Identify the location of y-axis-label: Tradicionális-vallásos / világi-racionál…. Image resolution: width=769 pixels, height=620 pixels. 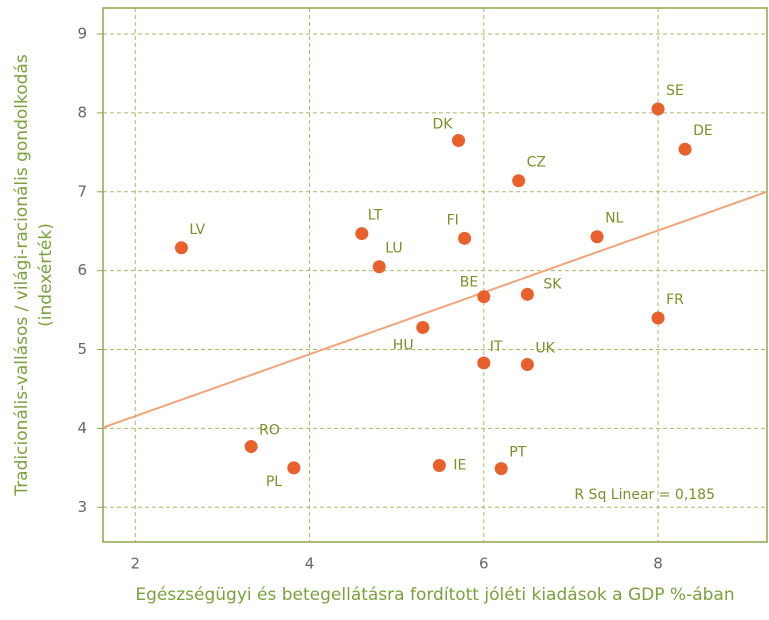
(22, 275).